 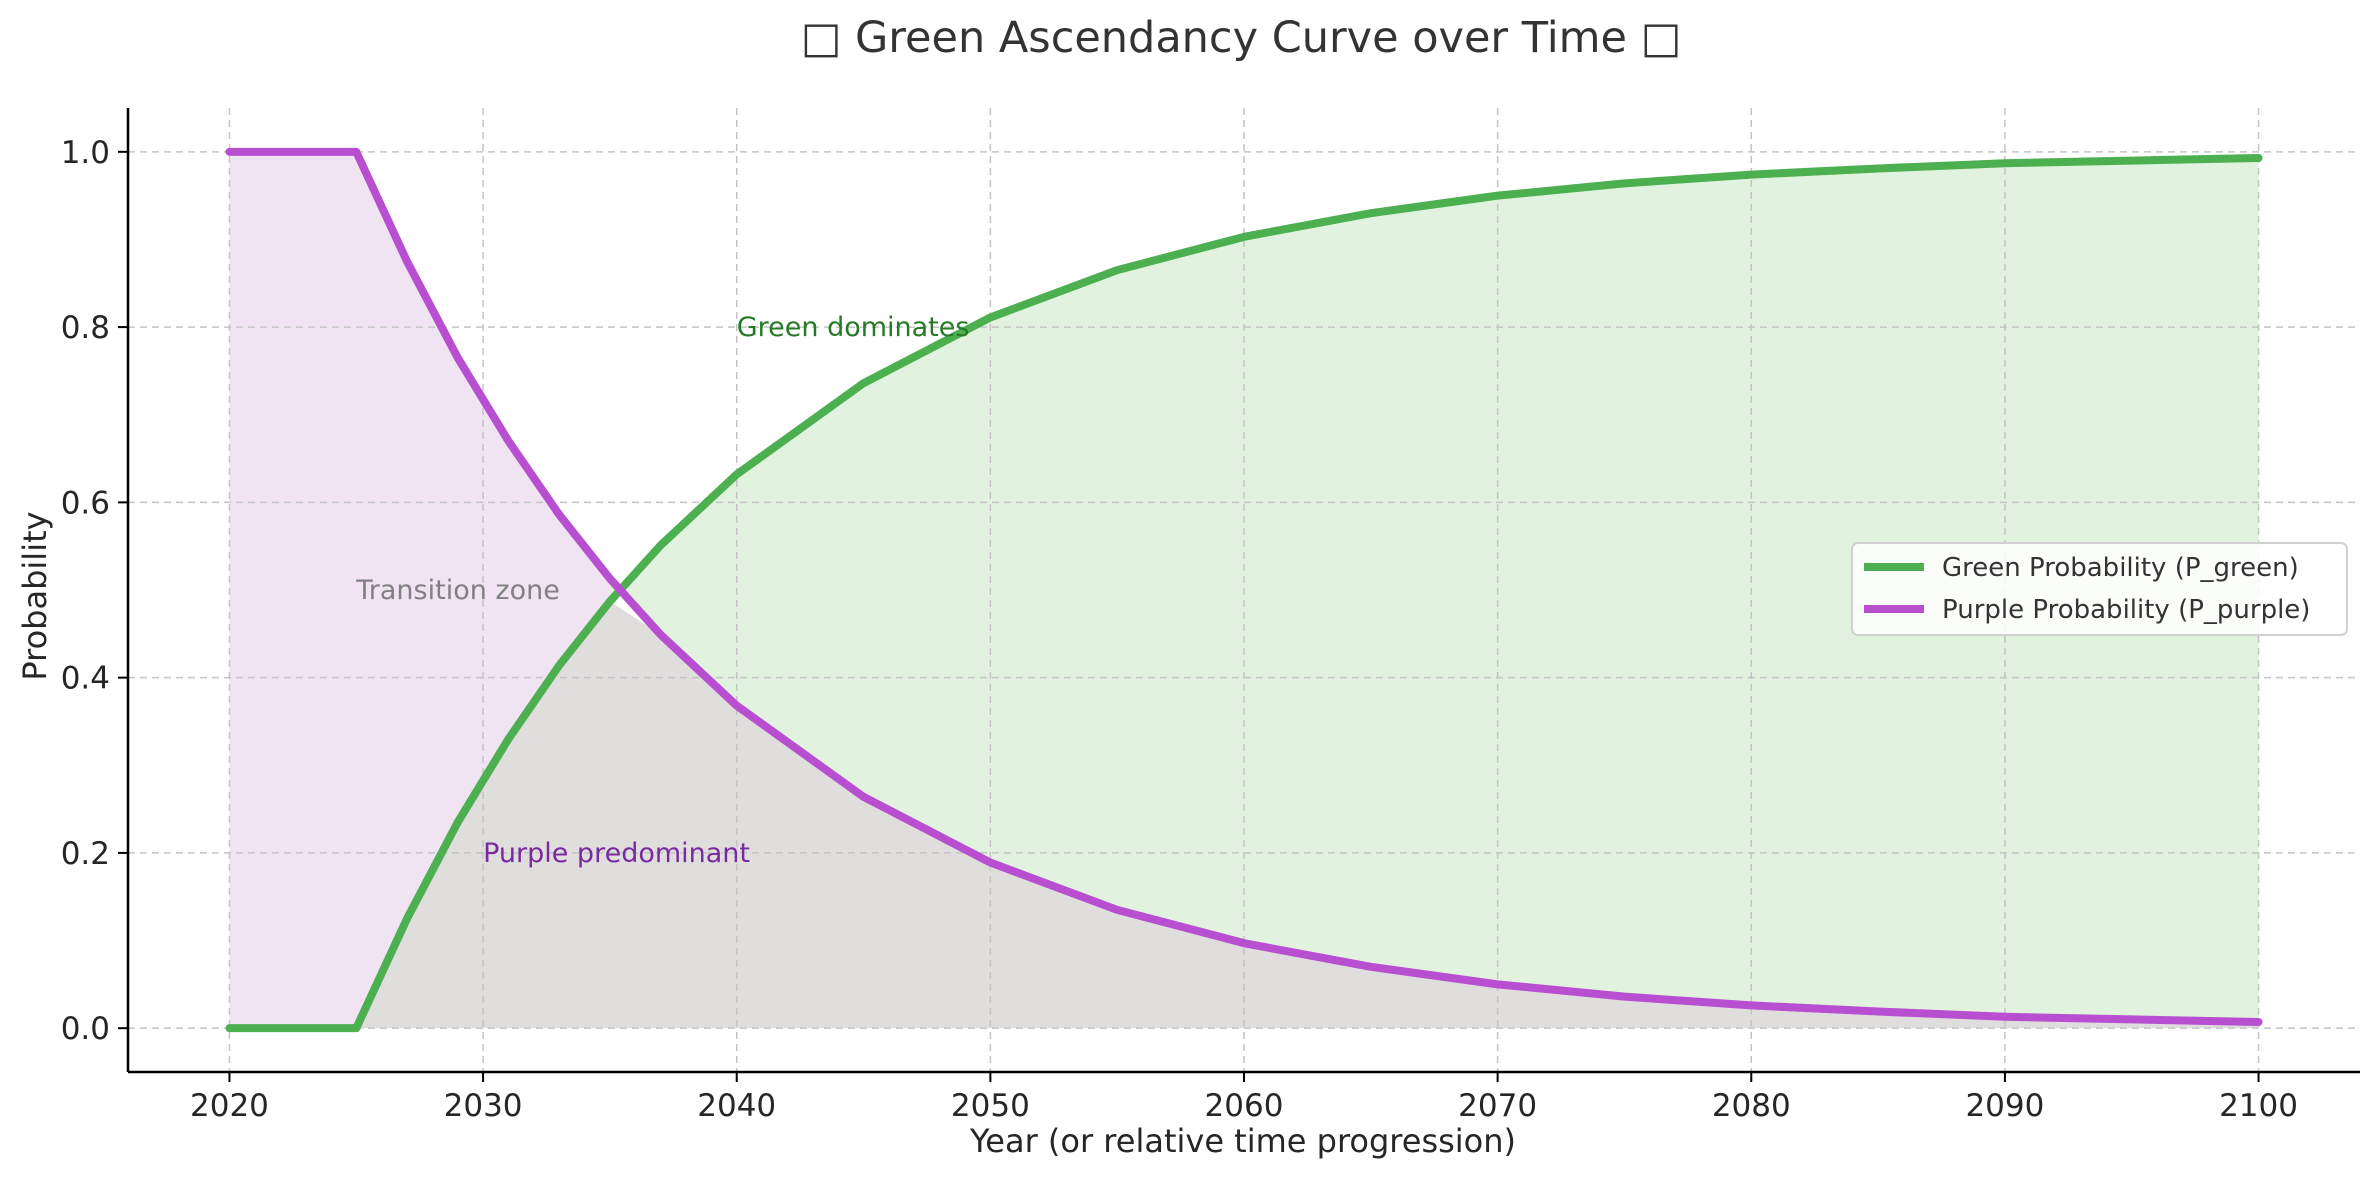 What do you see at coordinates (1242, 1141) in the screenshot?
I see `x-axis-label: Year (or relative time progression)` at bounding box center [1242, 1141].